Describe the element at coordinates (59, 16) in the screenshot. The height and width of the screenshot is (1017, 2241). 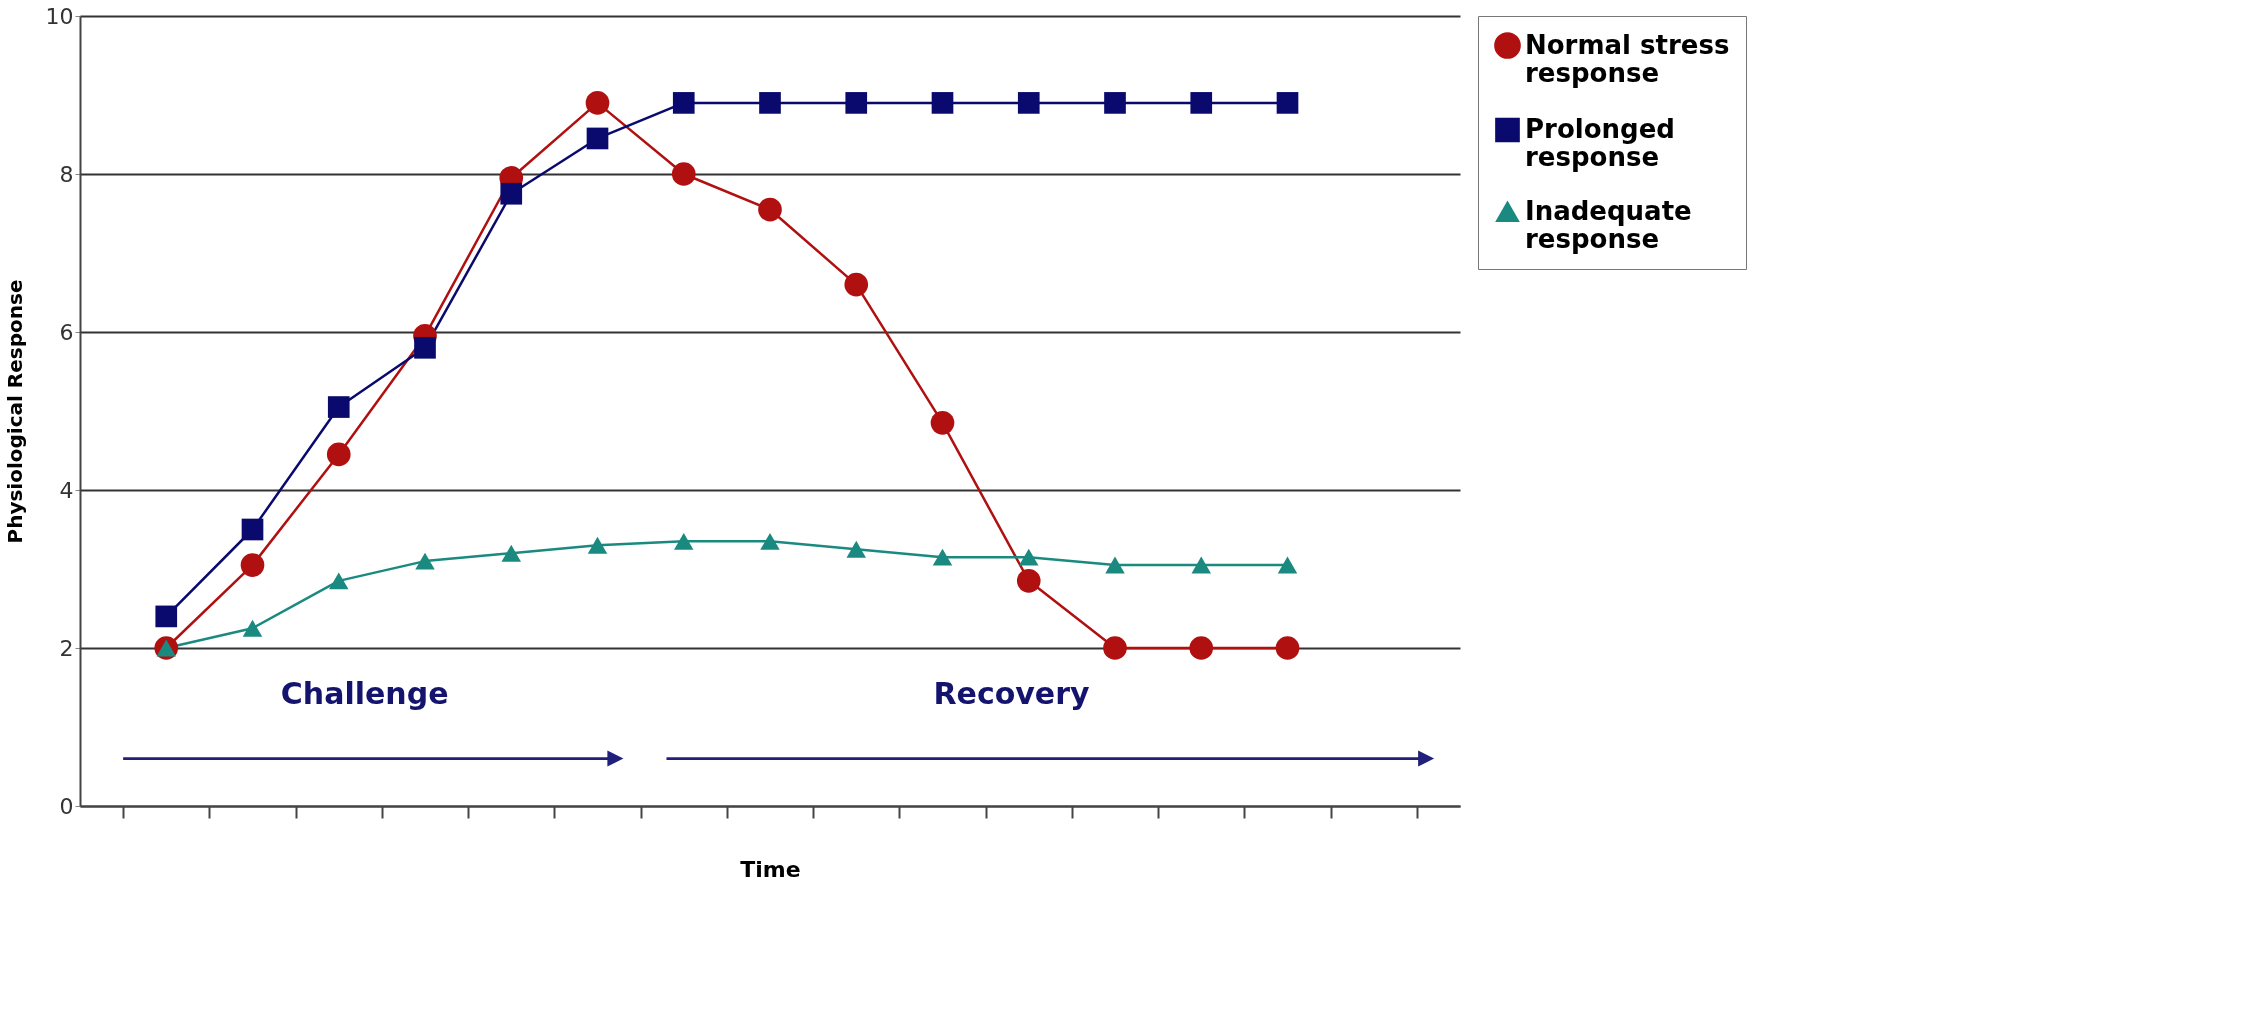
I see `y-tick-label: 10` at that location.